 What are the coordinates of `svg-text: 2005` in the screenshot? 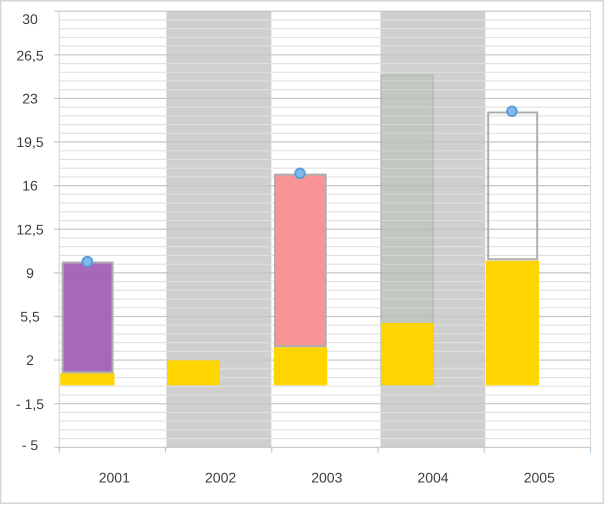 It's located at (539, 478).